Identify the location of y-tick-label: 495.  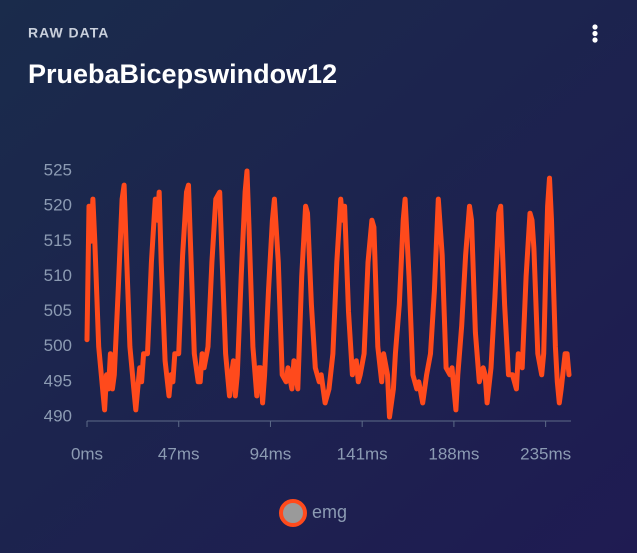
(58, 380).